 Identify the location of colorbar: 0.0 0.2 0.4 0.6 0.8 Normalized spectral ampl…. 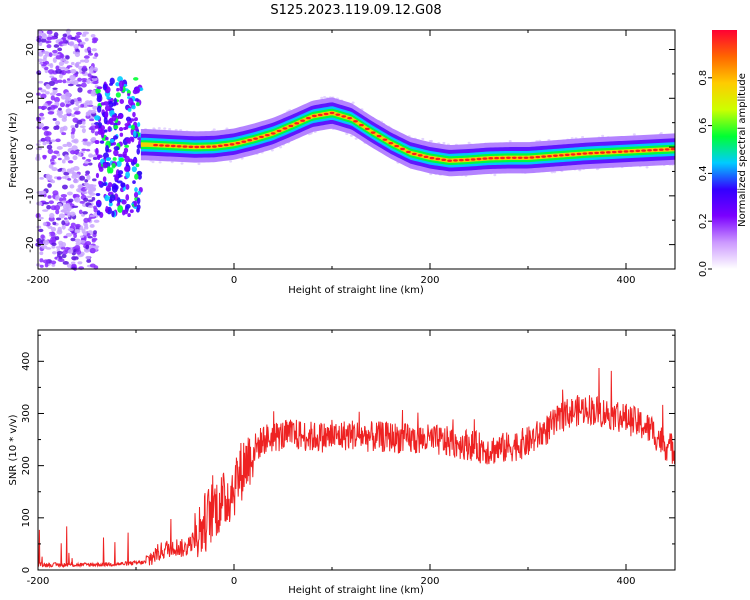
(723, 153).